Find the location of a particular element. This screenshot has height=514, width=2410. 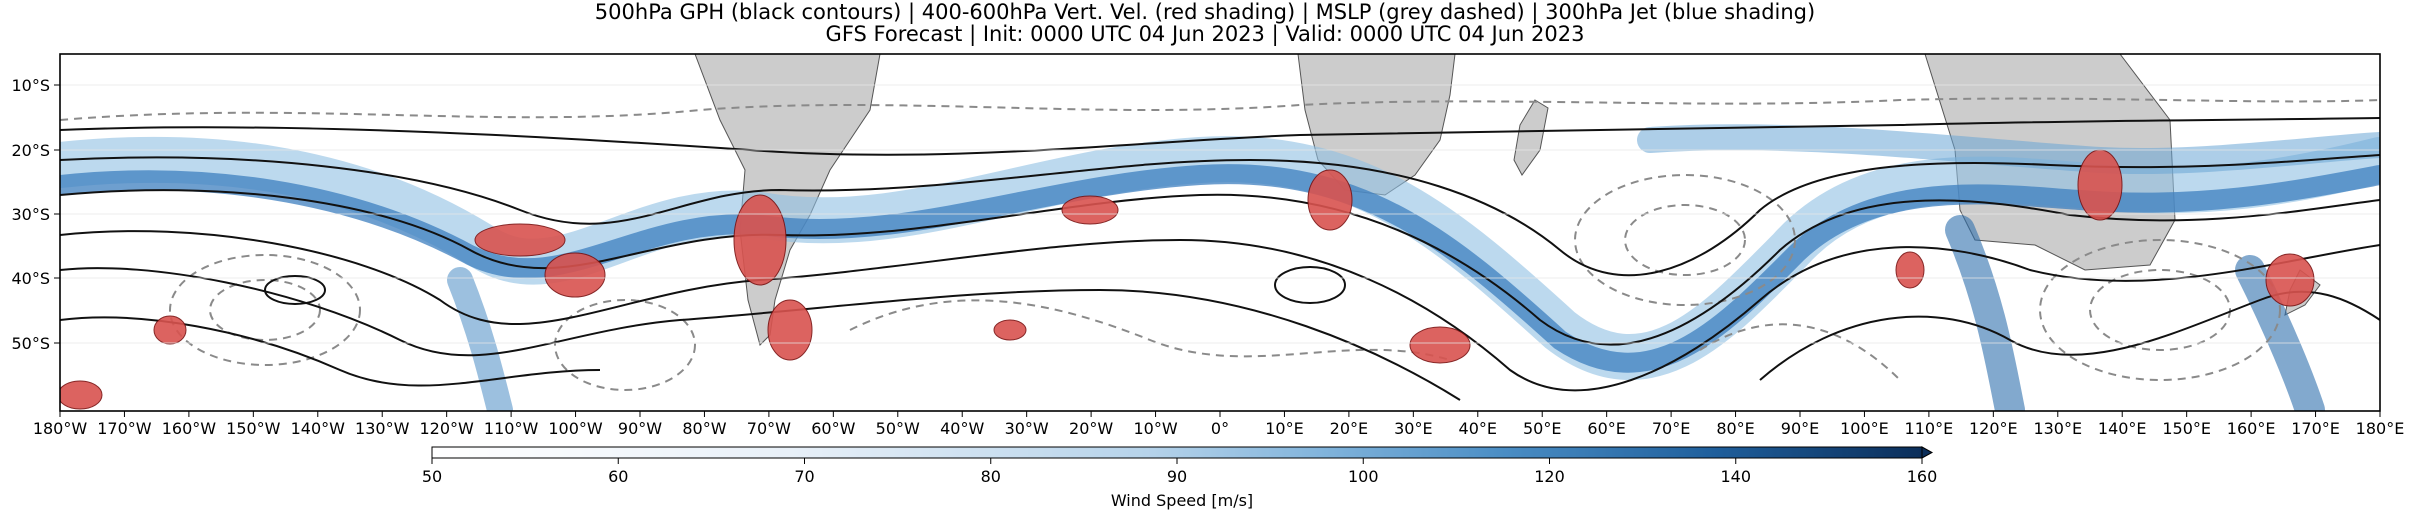

colorbar-tick-label: 60 is located at coordinates (618, 476).